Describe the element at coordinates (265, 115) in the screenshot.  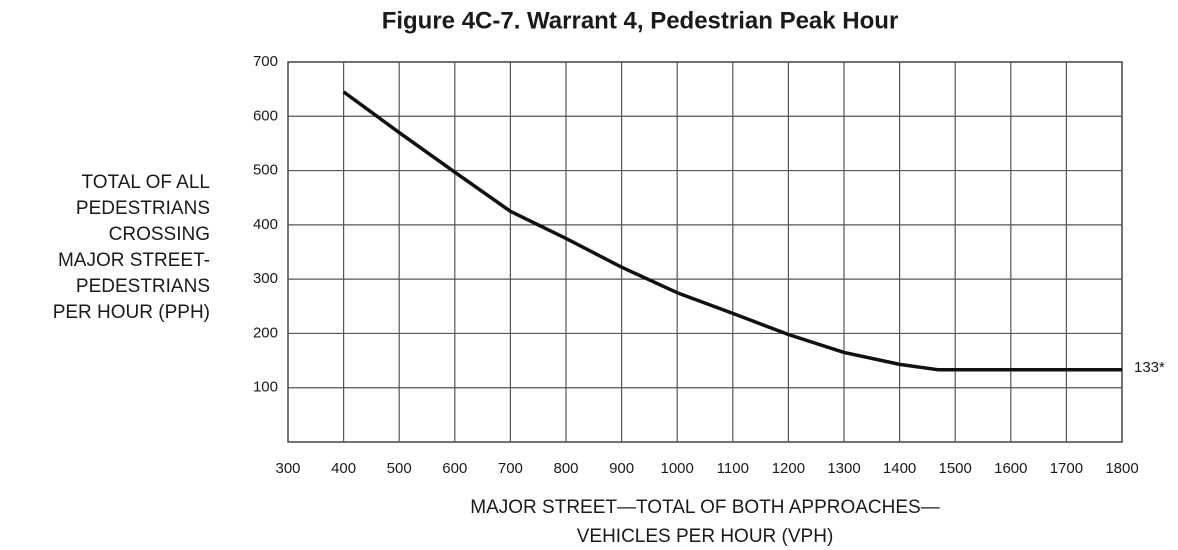
I see `y-tick-label: 600` at that location.